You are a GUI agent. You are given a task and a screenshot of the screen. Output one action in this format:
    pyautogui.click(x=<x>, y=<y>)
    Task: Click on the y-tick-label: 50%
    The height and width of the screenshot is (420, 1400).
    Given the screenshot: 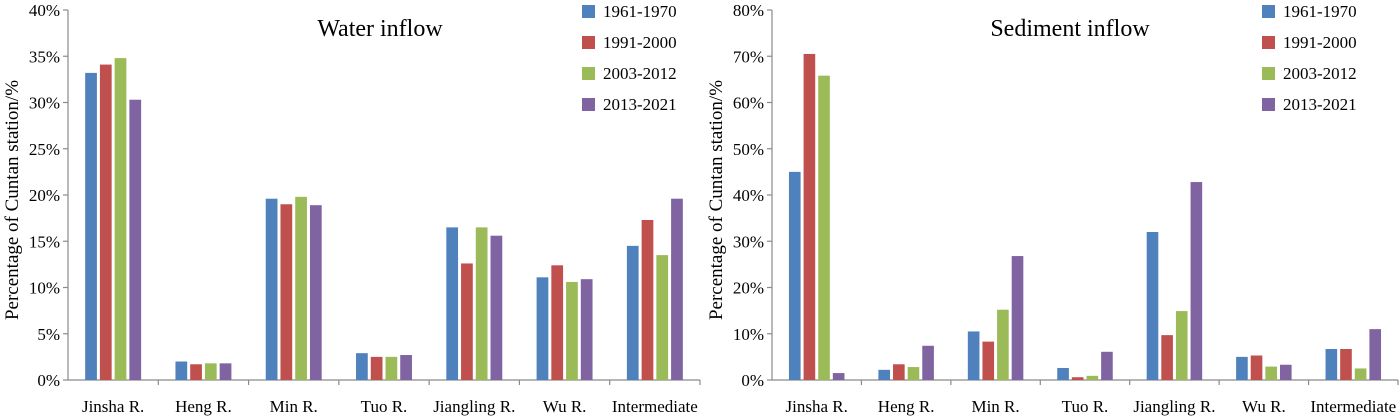 What is the action you would take?
    pyautogui.click(x=748, y=149)
    